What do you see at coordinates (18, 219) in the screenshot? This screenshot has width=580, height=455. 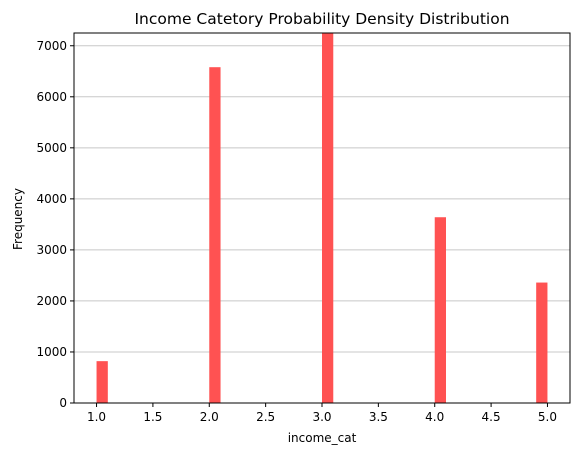 I see `y-axis-label: Frequency` at bounding box center [18, 219].